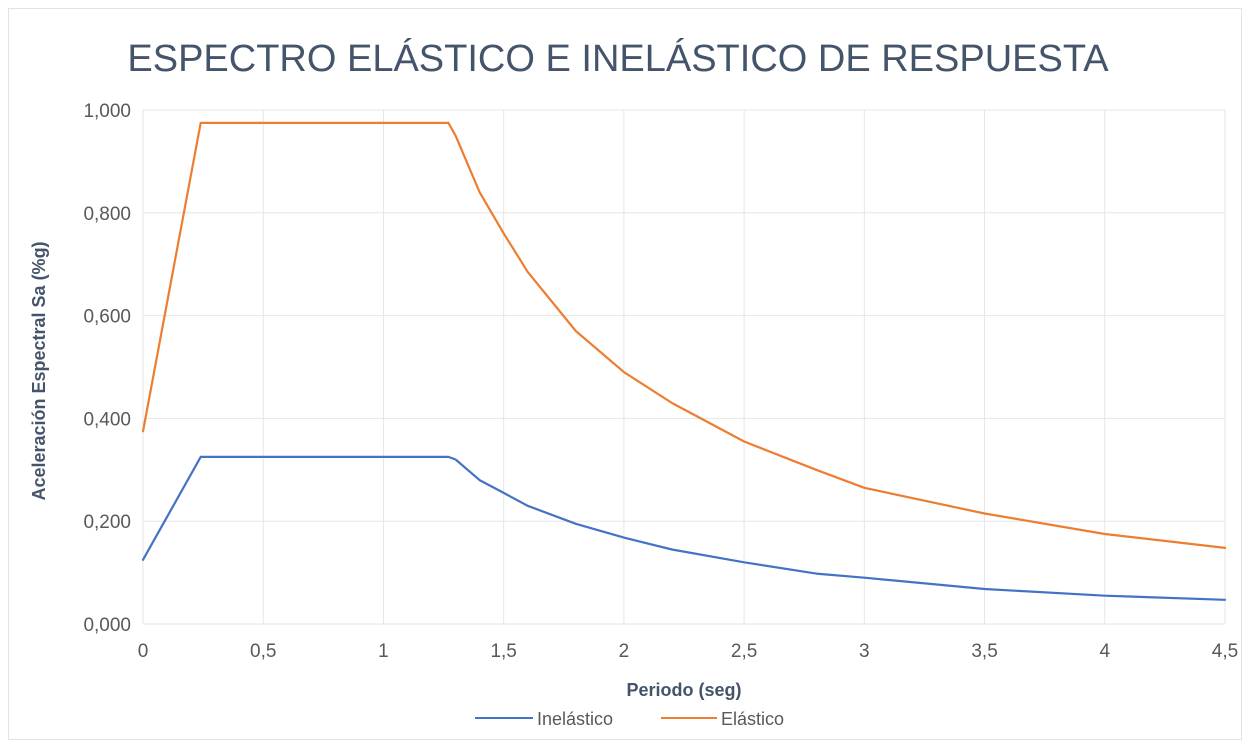 Image resolution: width=1250 pixels, height=748 pixels. What do you see at coordinates (744, 651) in the screenshot?
I see `x-tick-label: 2,5` at bounding box center [744, 651].